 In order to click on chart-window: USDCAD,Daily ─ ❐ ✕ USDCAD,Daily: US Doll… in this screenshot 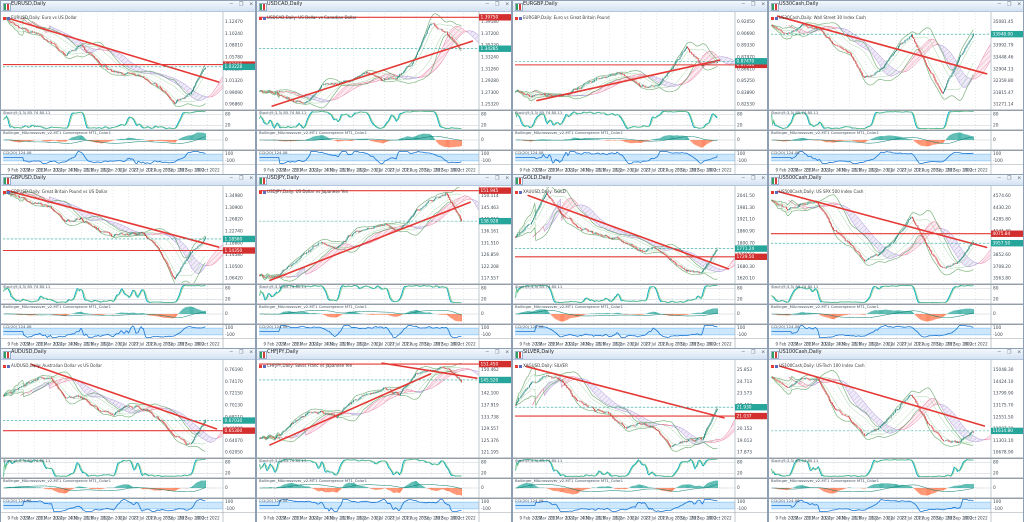, I will do `click(384, 87)`.